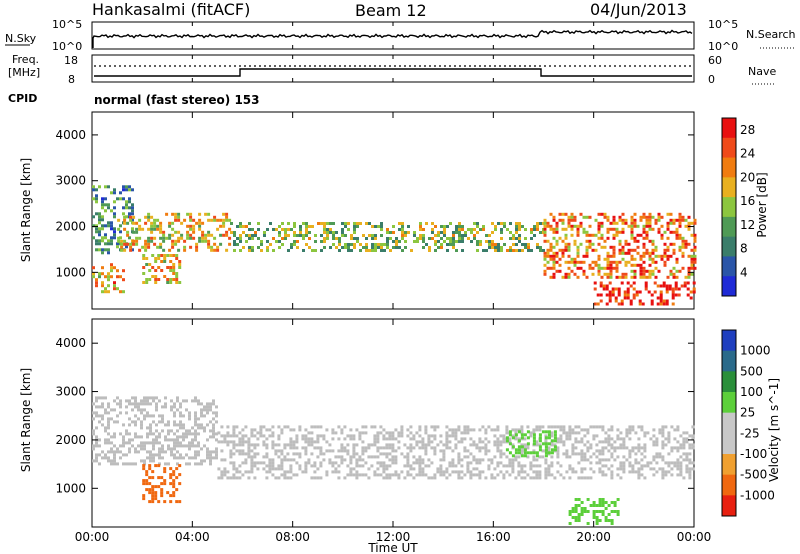 Image resolution: width=800 pixels, height=554 pixels. What do you see at coordinates (747, 225) in the screenshot?
I see `power-colorbar-tick: 12` at bounding box center [747, 225].